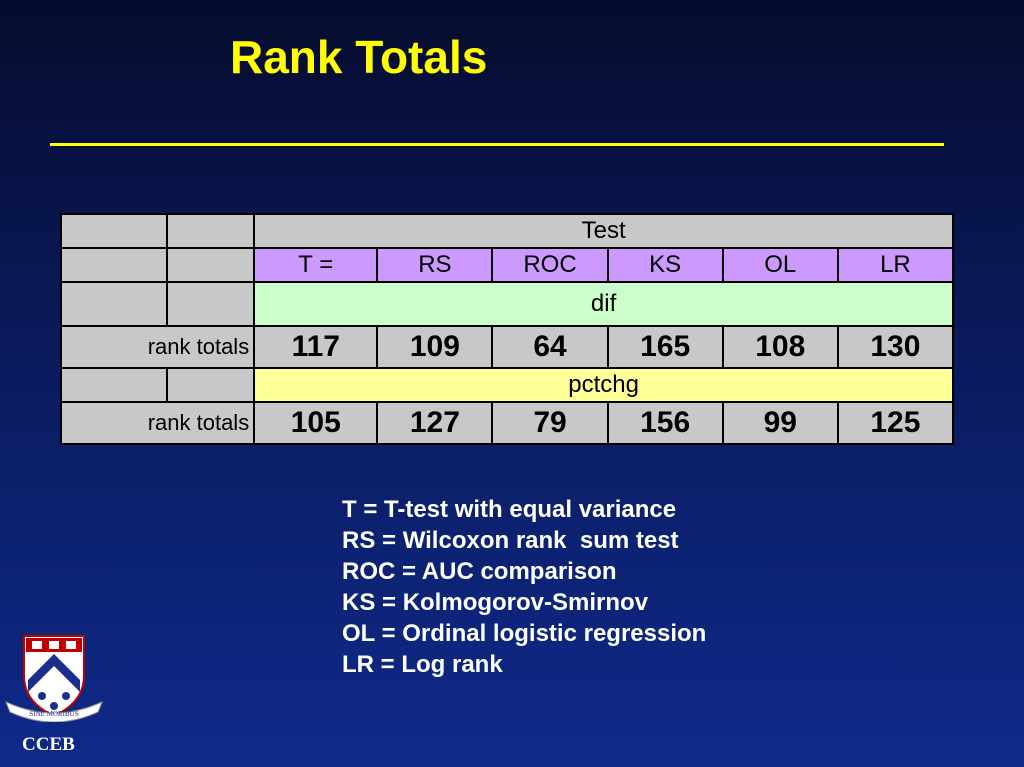 Image resolution: width=1024 pixels, height=767 pixels. Describe the element at coordinates (497, 144) in the screenshot. I see `title-underline` at that location.